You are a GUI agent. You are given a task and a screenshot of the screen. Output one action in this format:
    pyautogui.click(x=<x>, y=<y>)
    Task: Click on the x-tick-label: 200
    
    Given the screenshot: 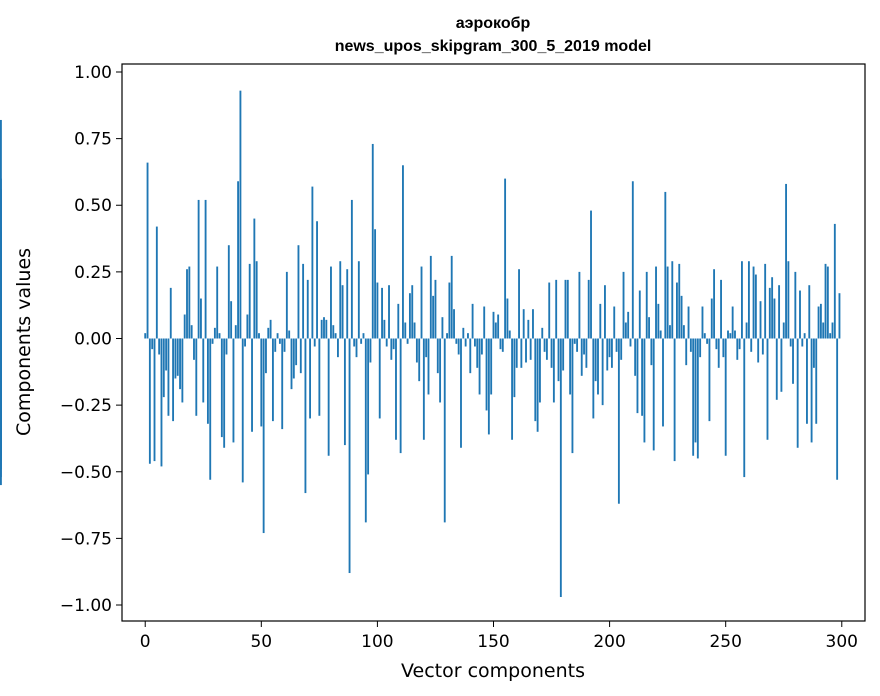 What is the action you would take?
    pyautogui.click(x=609, y=642)
    